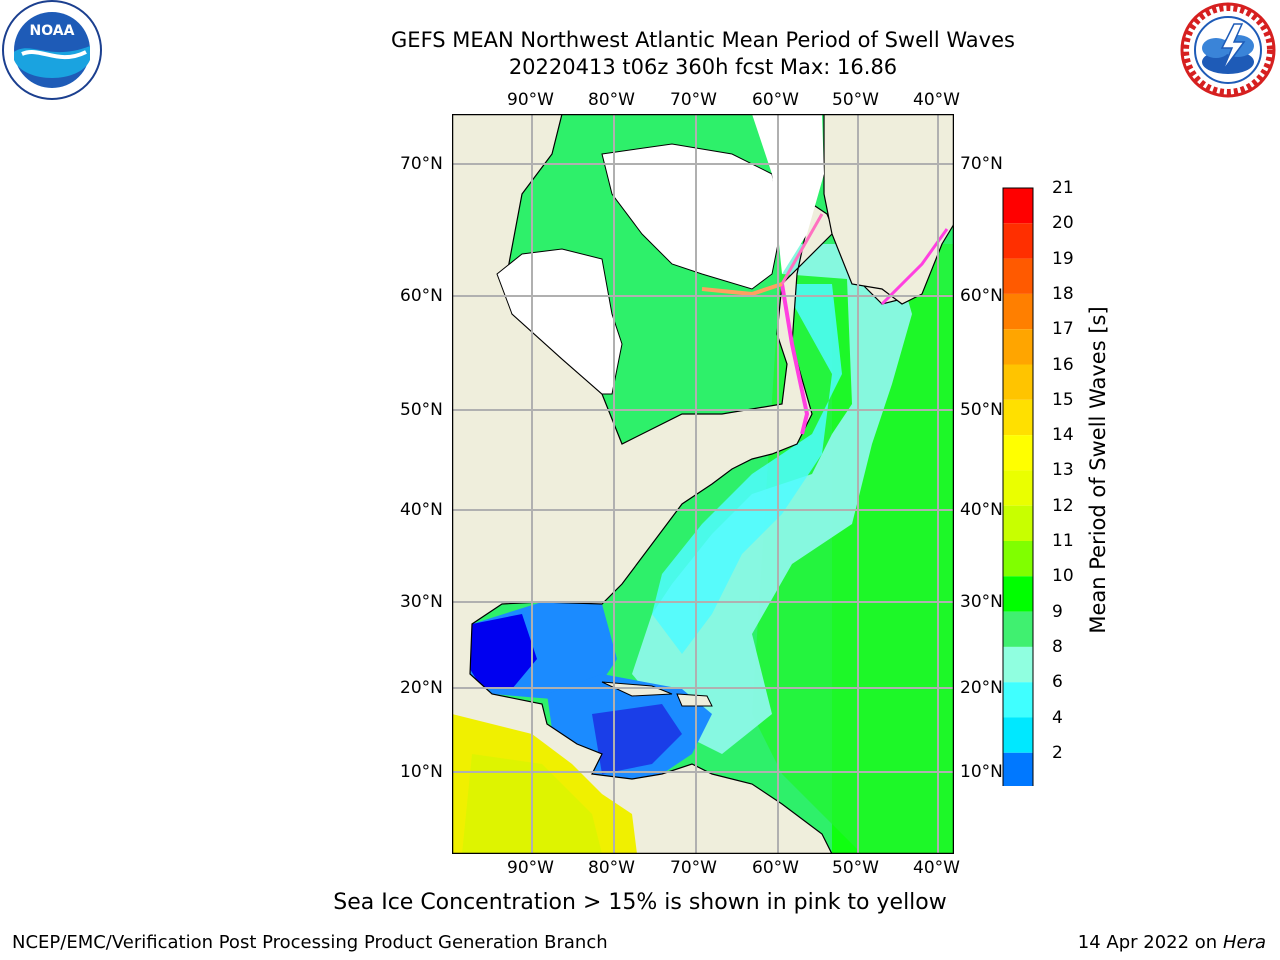 This screenshot has width=1280, height=960. I want to click on lon-label-bottom: 40°W, so click(936, 868).